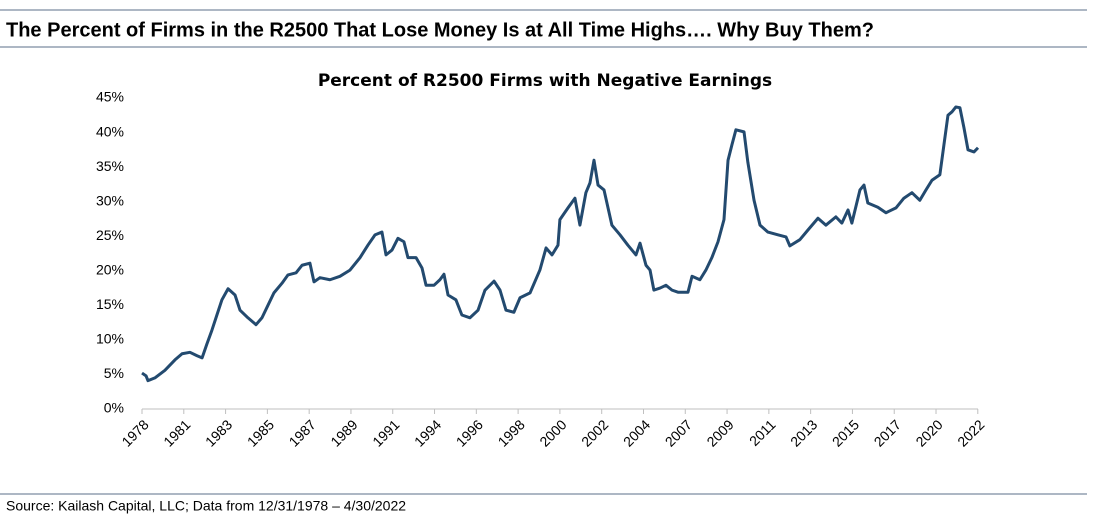 This screenshot has height=521, width=1096. What do you see at coordinates (110, 131) in the screenshot?
I see `y-tick-label: 40%` at bounding box center [110, 131].